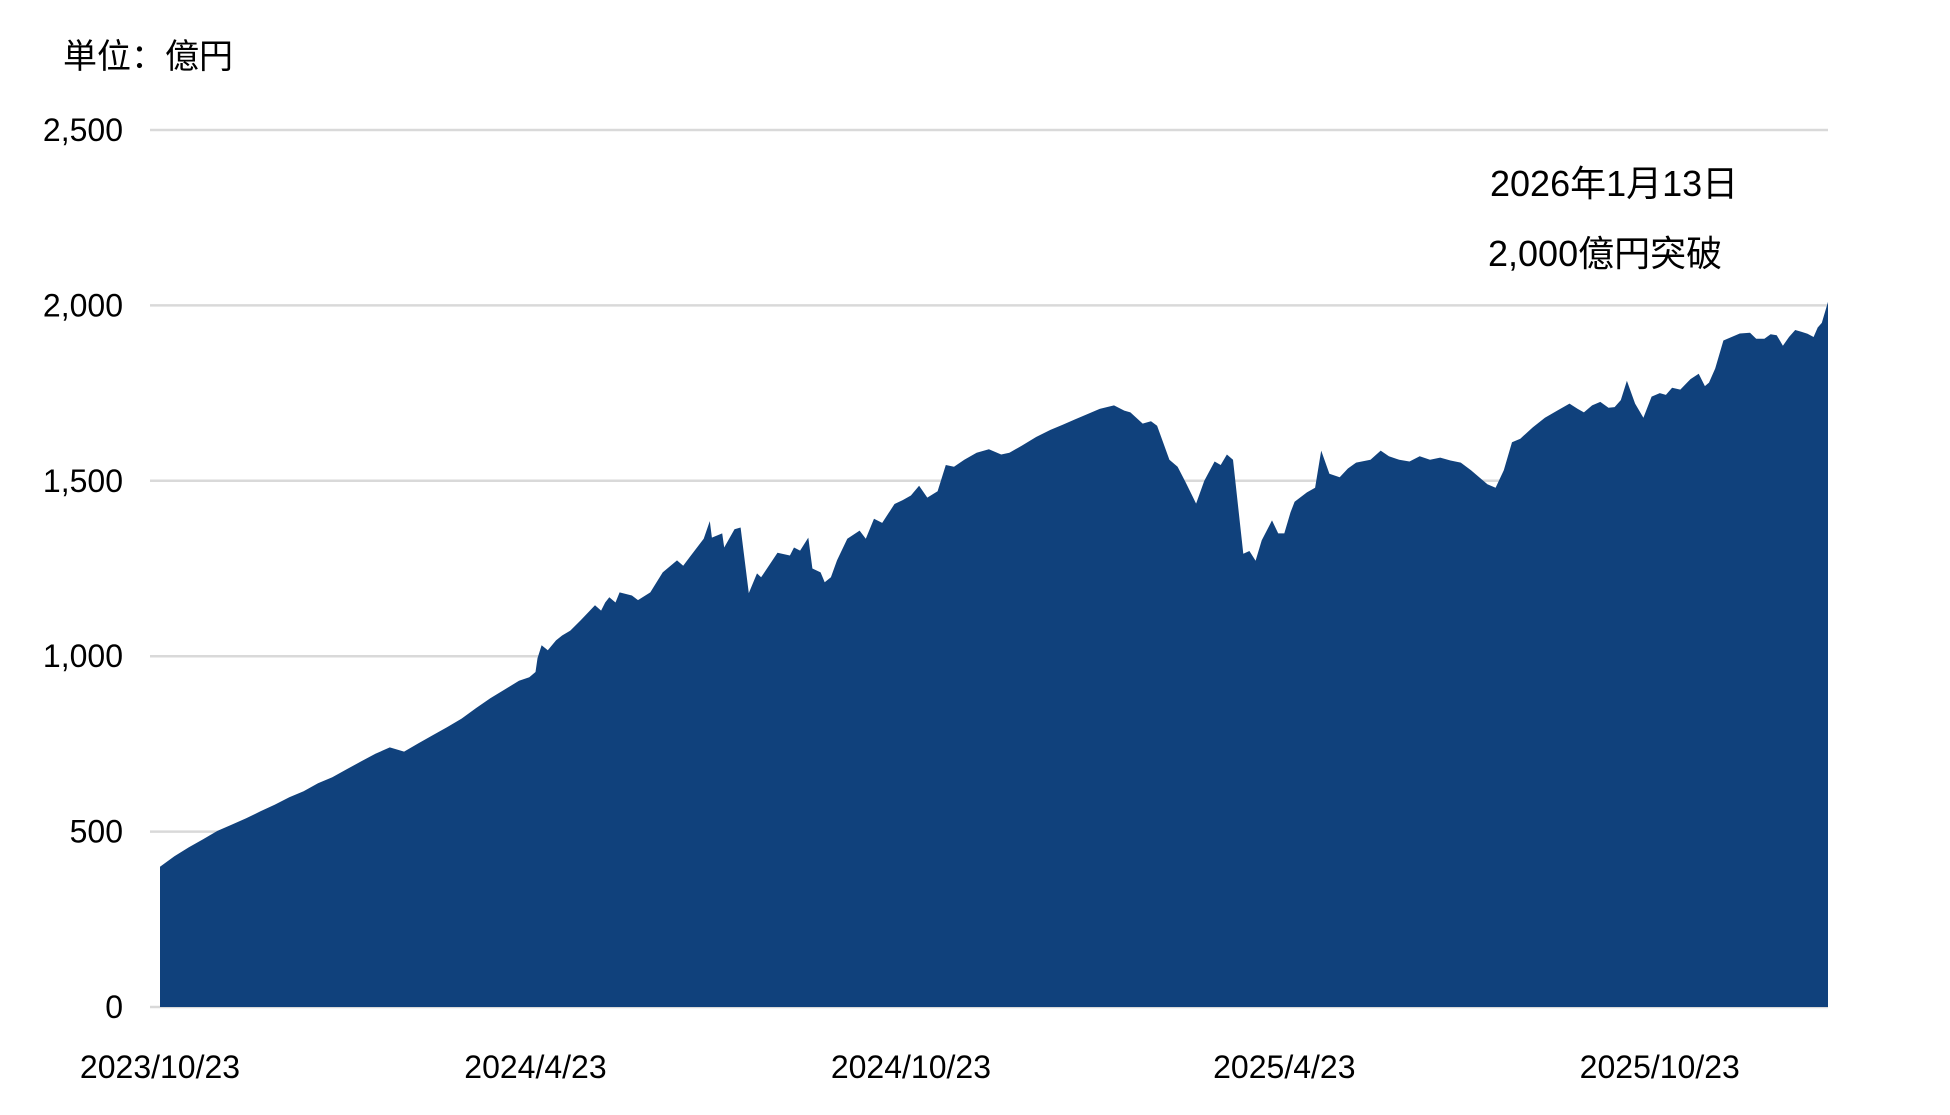  What do you see at coordinates (1613, 218) in the screenshot?
I see `annotation: 2026年1月13日 2,000億円突破` at bounding box center [1613, 218].